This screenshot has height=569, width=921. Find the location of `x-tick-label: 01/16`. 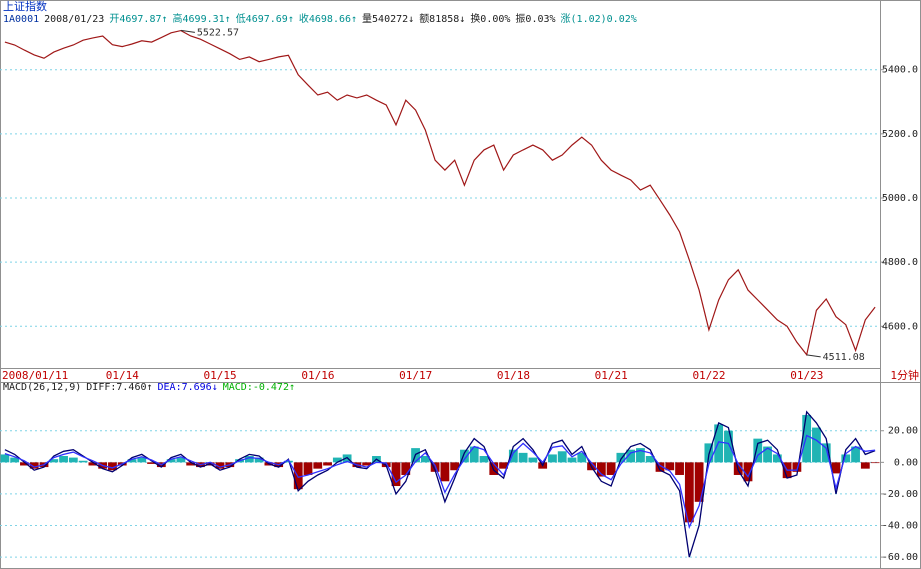

x-tick-label: 01/16 is located at coordinates (317, 375).